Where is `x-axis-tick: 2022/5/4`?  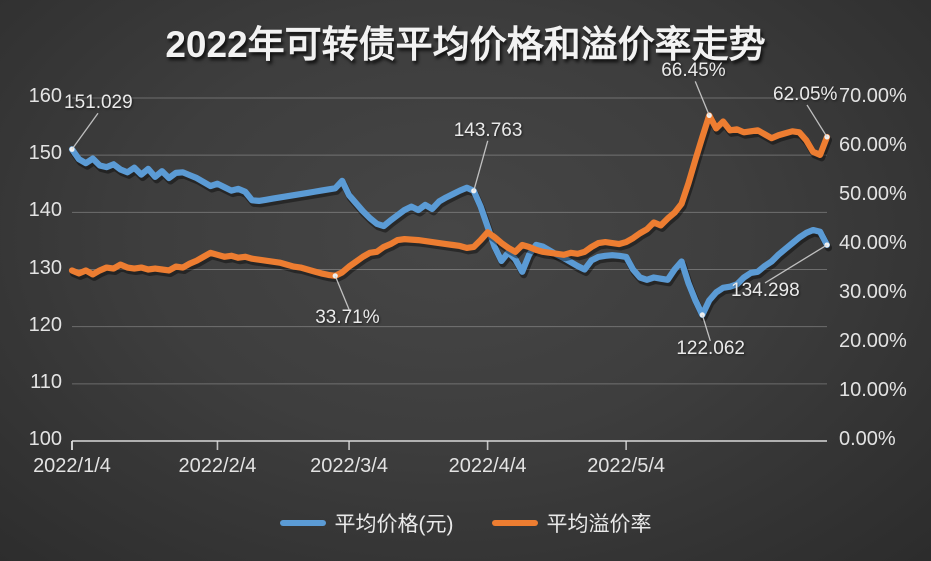
x-axis-tick: 2022/5/4 is located at coordinates (626, 466).